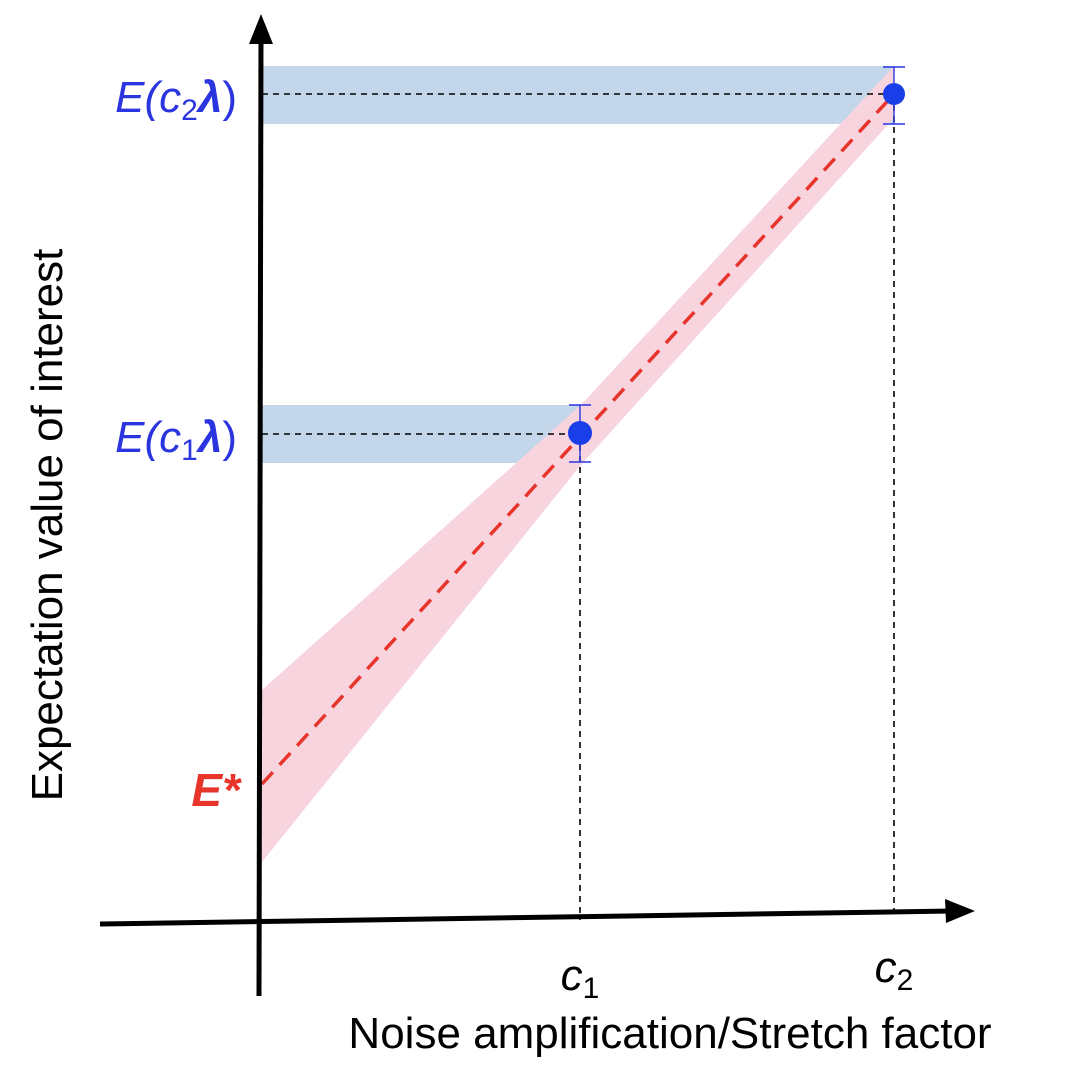  I want to click on uncertainty-band-c2, so click(578, 95).